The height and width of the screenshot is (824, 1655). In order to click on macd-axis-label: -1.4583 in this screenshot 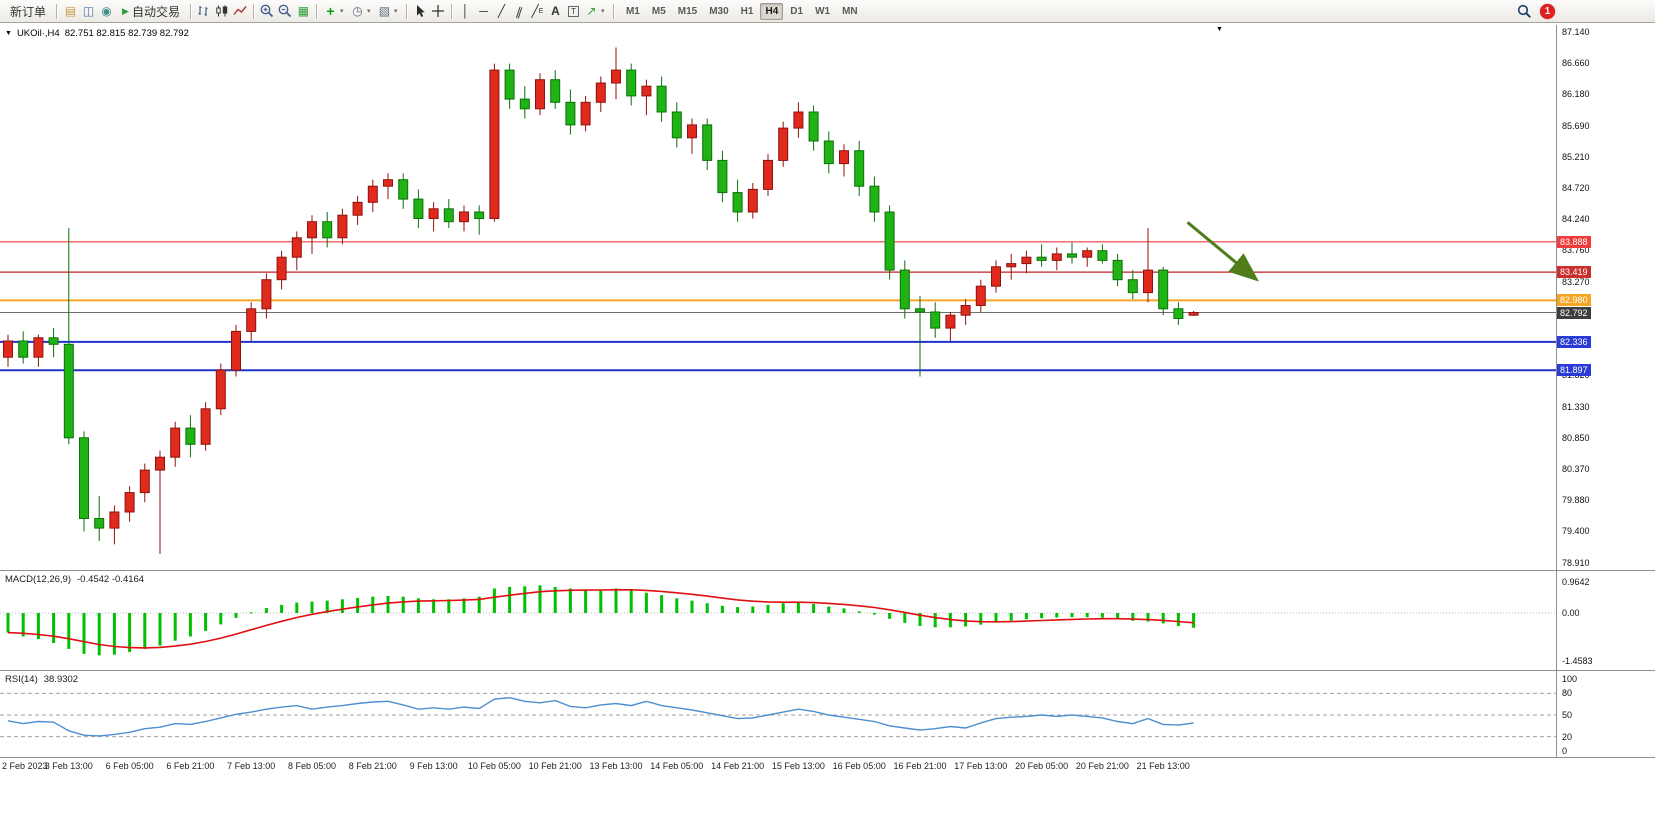, I will do `click(1577, 660)`.